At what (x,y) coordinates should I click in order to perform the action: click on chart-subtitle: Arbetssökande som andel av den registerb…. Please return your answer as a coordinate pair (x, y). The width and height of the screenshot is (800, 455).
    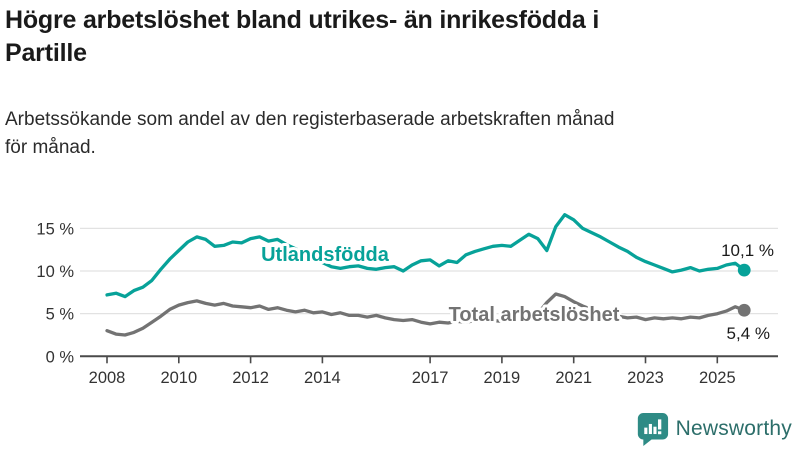
    Looking at the image, I should click on (400, 133).